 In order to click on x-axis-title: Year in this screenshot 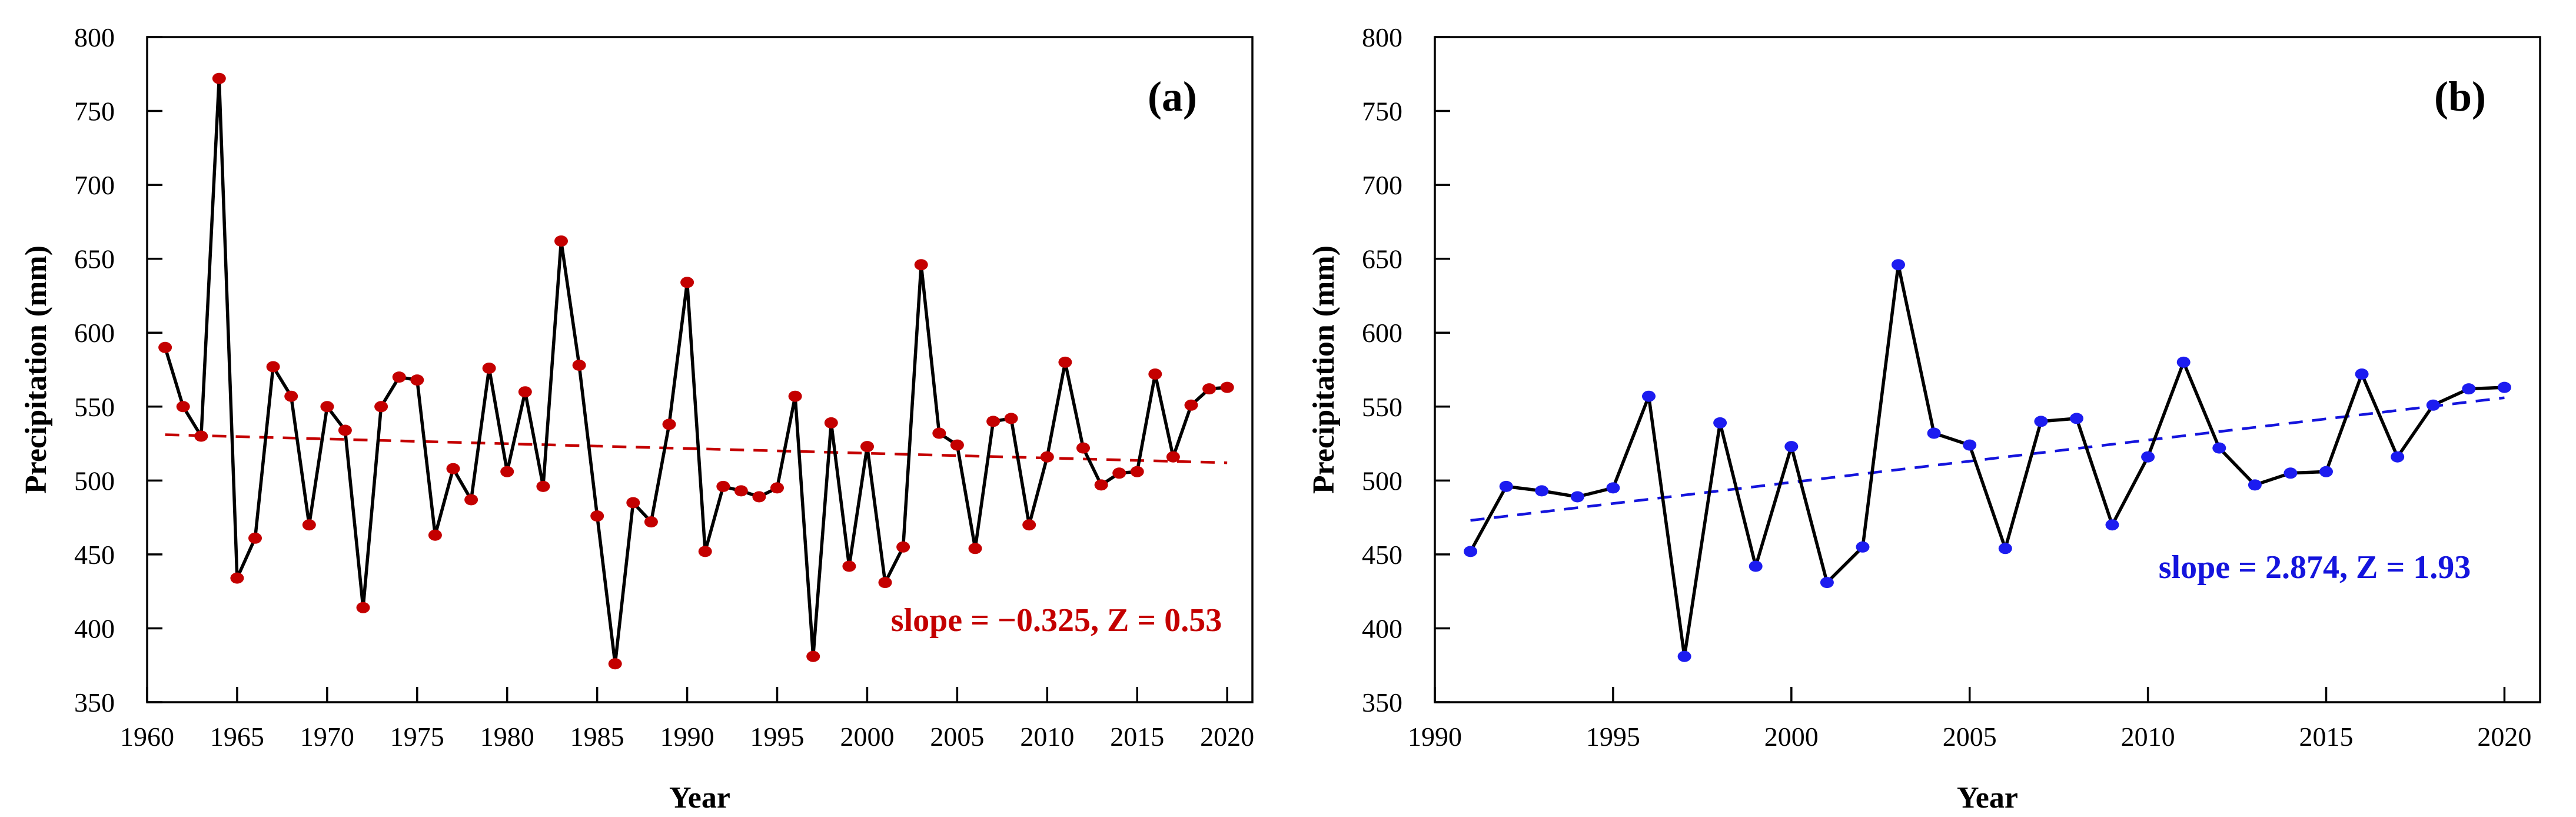, I will do `click(1987, 798)`.